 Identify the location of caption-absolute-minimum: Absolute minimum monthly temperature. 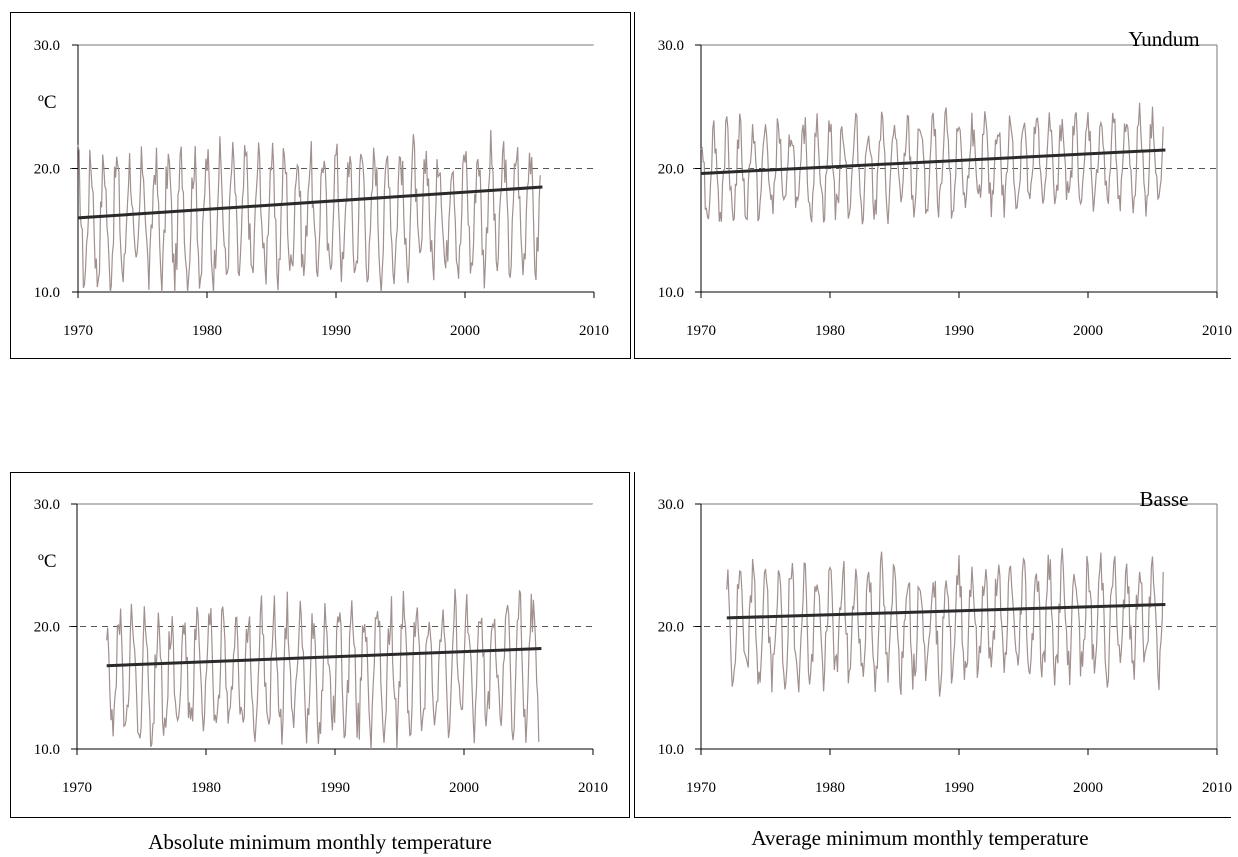
(320, 842).